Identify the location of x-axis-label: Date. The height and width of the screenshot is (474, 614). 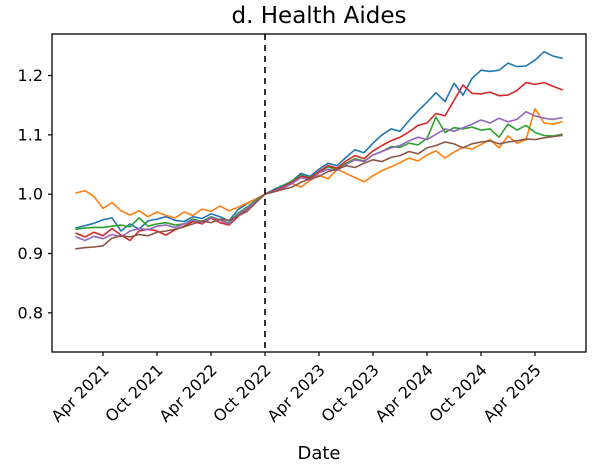
(319, 453).